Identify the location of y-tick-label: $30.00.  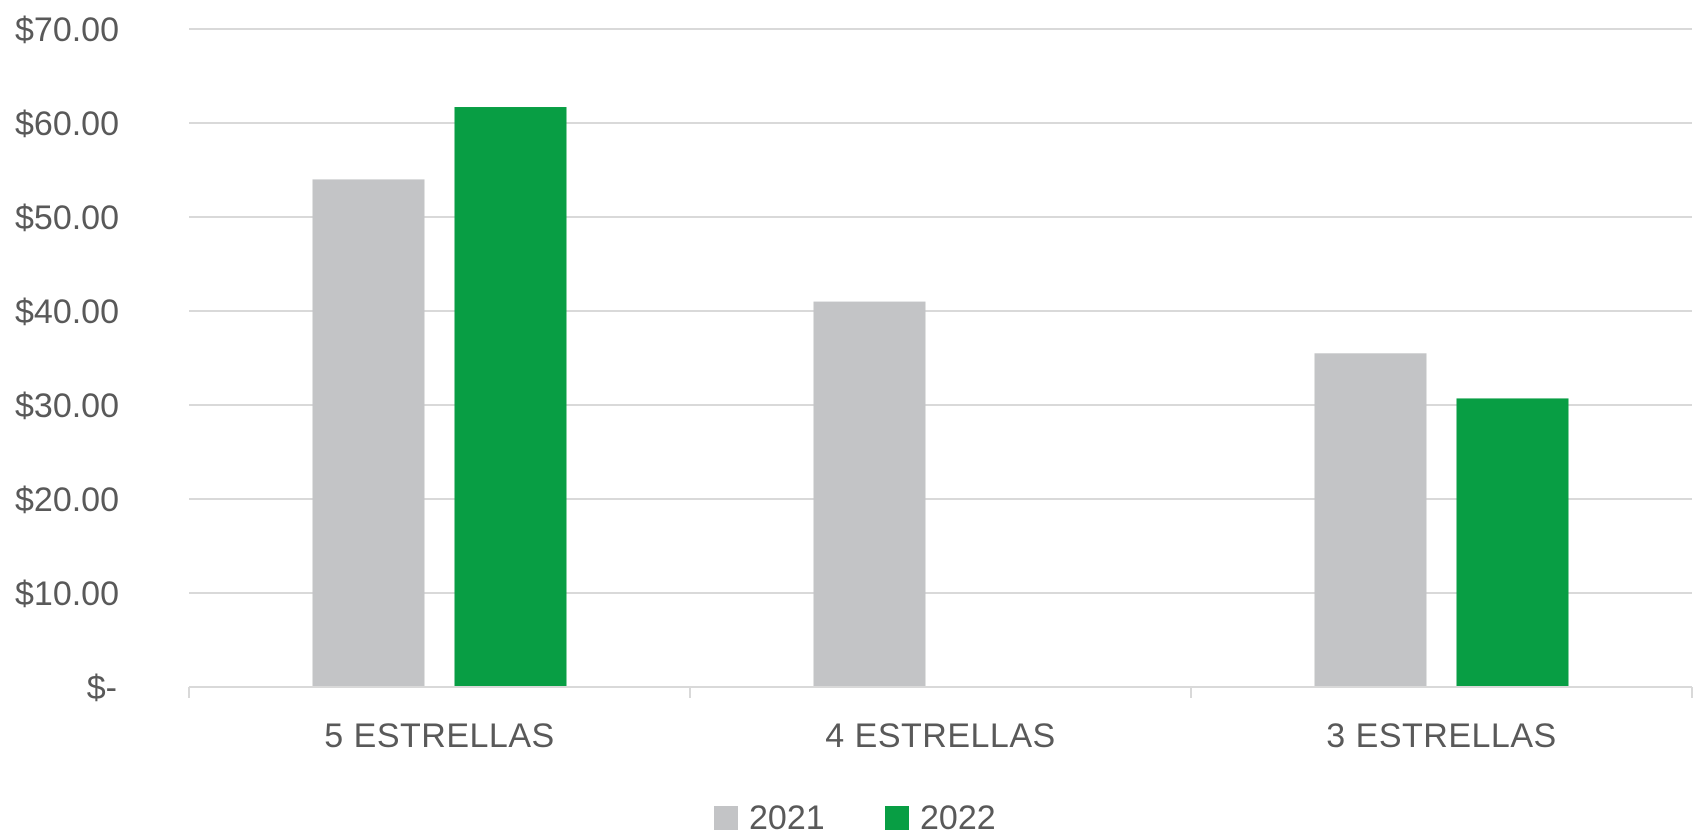
(67, 406).